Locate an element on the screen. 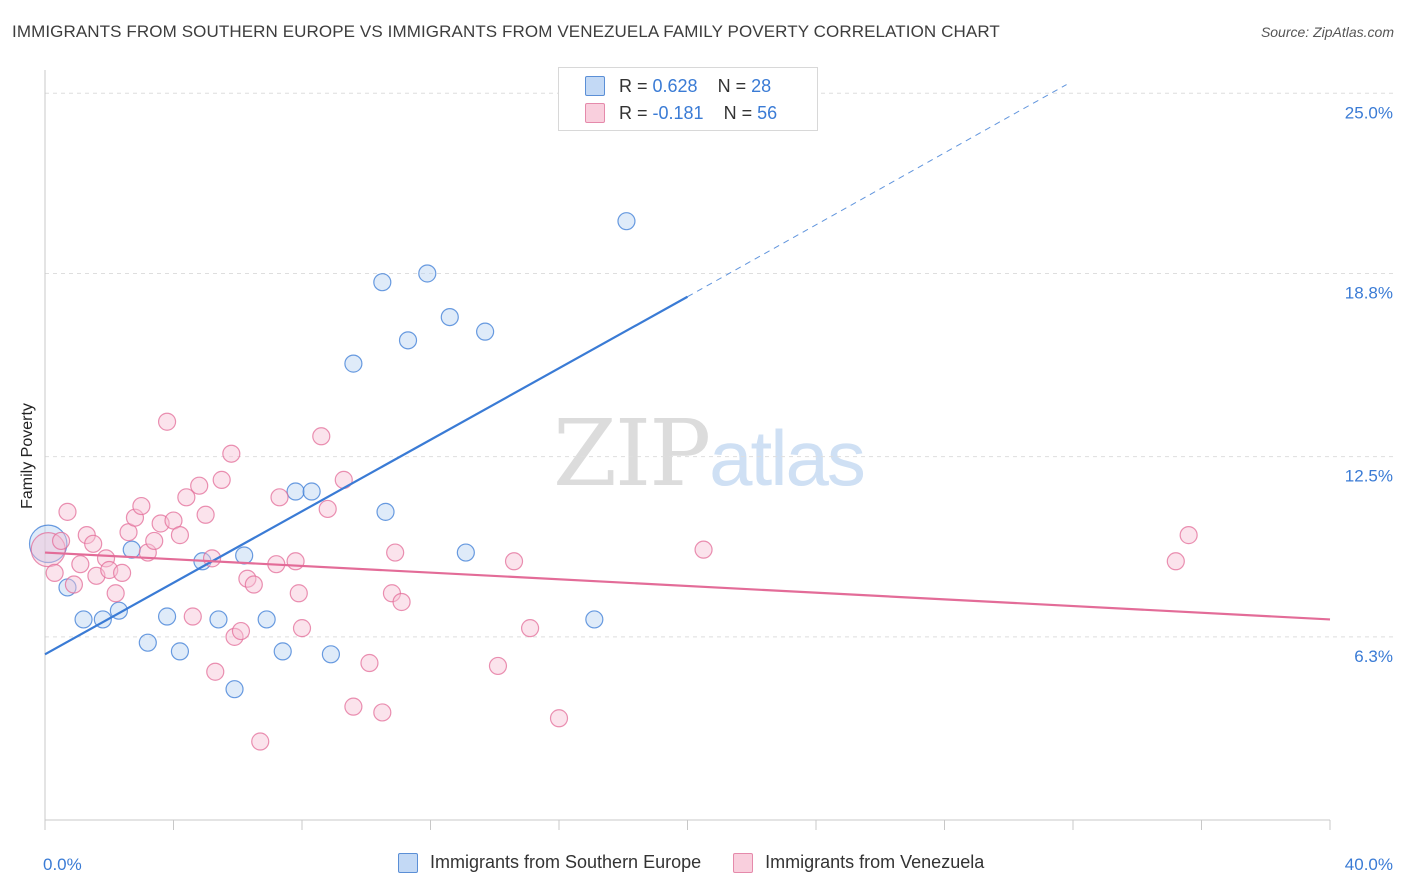 Image resolution: width=1406 pixels, height=892 pixels. x-tick-label: 0.0% is located at coordinates (62, 864).